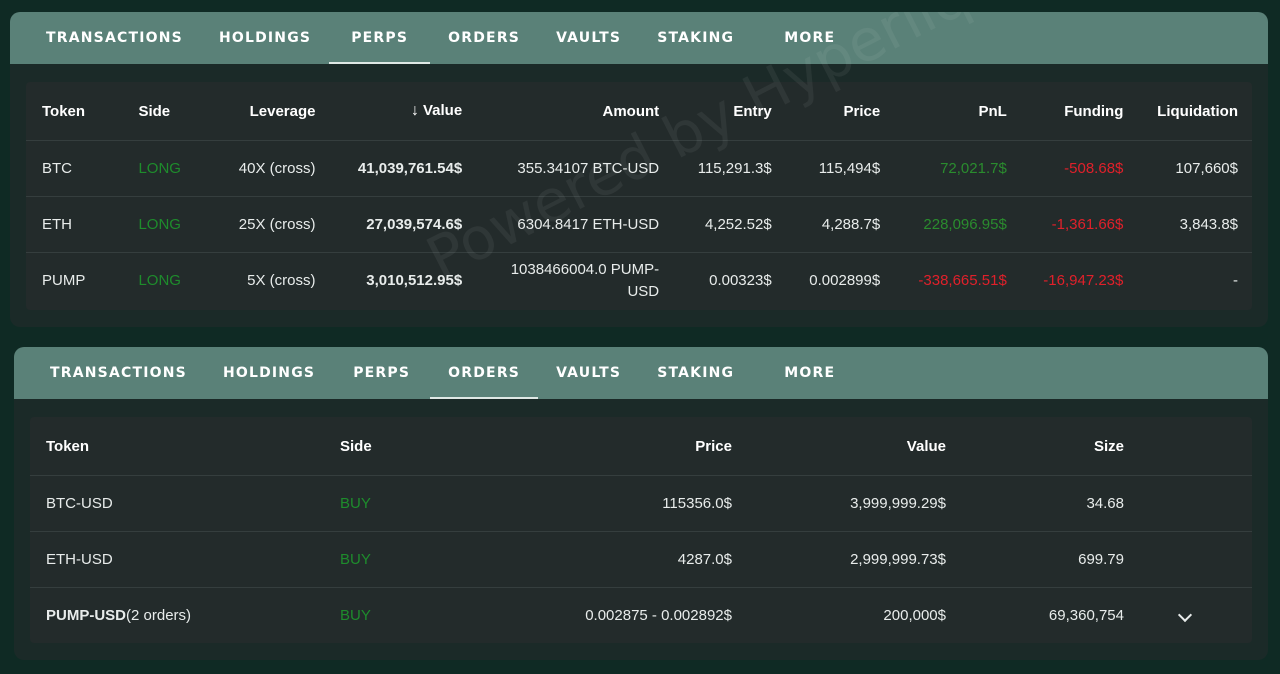  Describe the element at coordinates (1196, 446) in the screenshot. I see `header-expand` at that location.